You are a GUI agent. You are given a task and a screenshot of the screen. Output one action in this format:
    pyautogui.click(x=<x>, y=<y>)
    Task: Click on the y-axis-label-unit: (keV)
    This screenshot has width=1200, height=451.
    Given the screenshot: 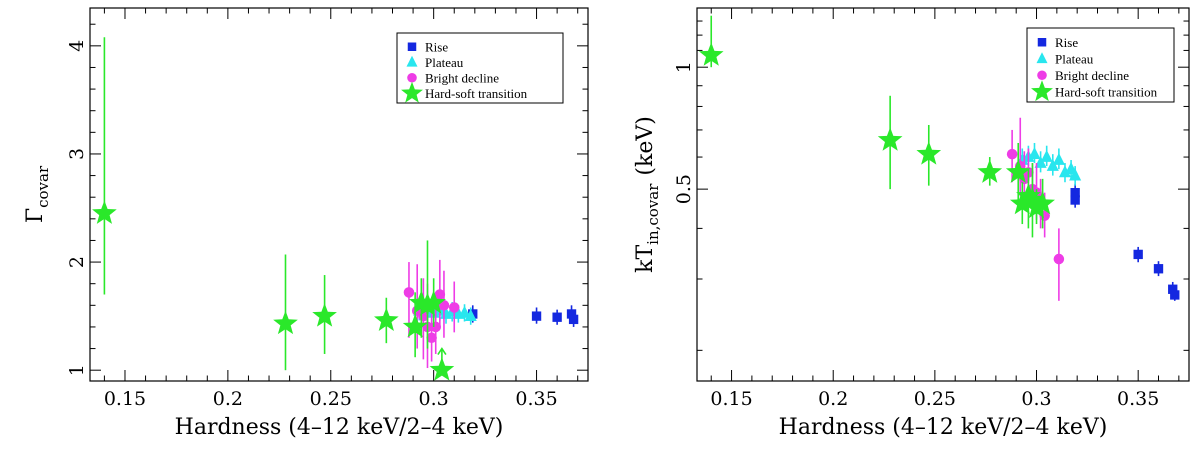 What is the action you would take?
    pyautogui.click(x=645, y=145)
    